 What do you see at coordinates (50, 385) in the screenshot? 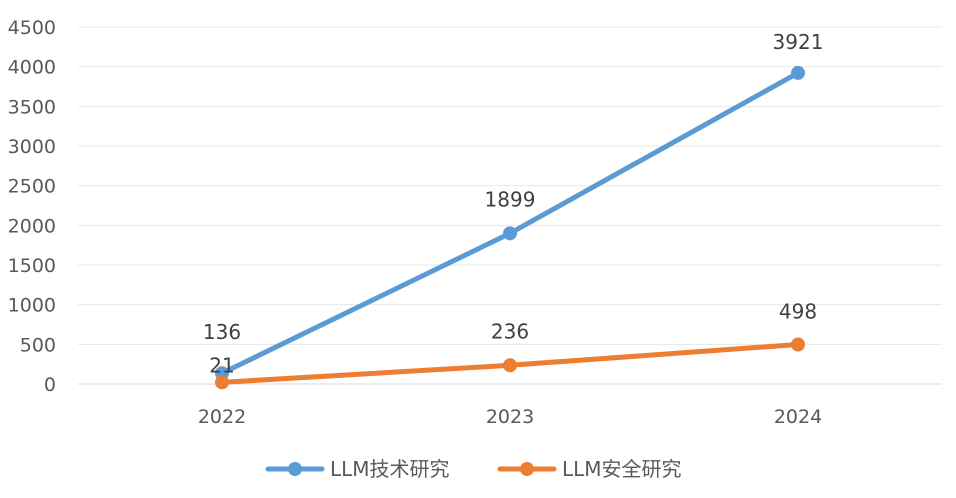
I see `y-tick-label: 0` at bounding box center [50, 385].